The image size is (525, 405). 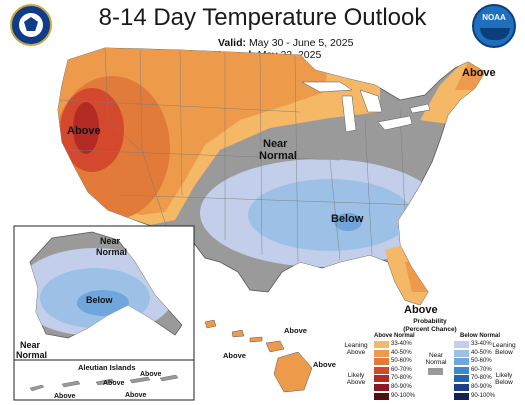 I want to click on page-title: 8-14 Day Temperature Outlook, so click(x=262, y=17).